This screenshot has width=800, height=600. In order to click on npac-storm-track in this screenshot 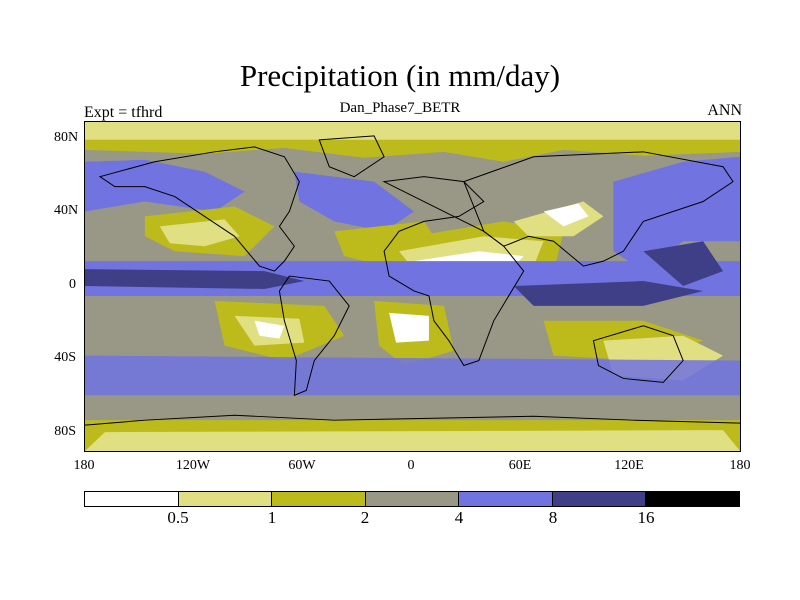, I will do `click(165, 185)`.